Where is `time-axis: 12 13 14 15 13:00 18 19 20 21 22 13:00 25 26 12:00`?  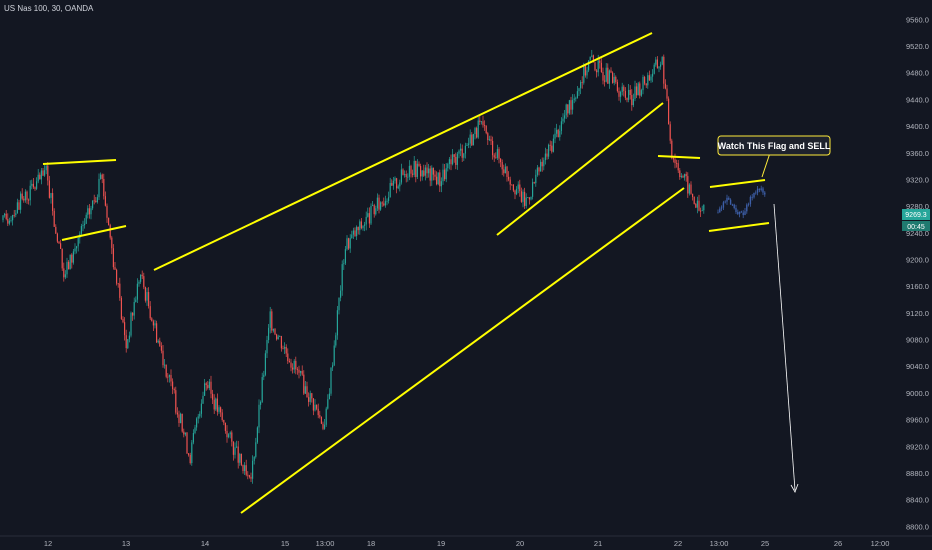 time-axis: 12 13 14 15 13:00 18 19 20 21 22 13:00 25 26 12:00 is located at coordinates (466, 542).